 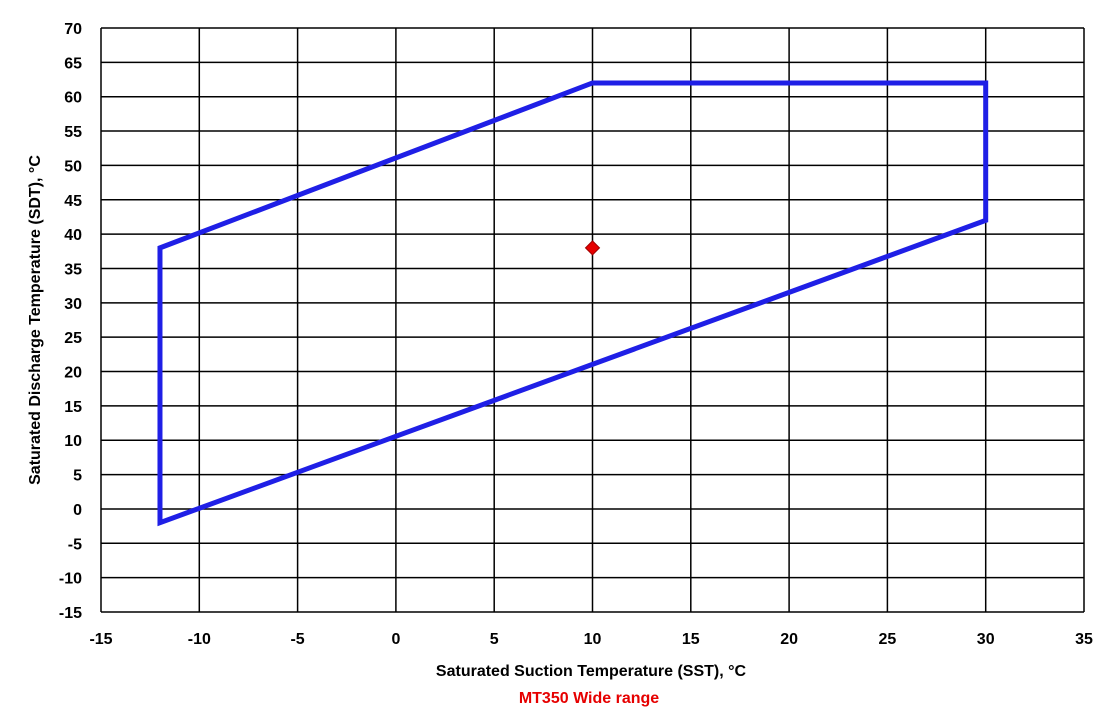 What do you see at coordinates (73, 132) in the screenshot?
I see `y-tick-label: 55` at bounding box center [73, 132].